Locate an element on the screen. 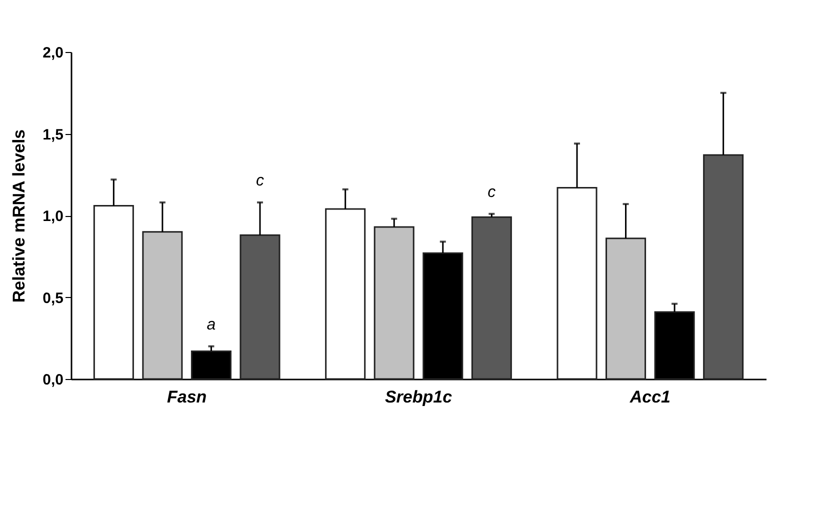 This screenshot has height=517, width=827. y-tick-label: 1,5 is located at coordinates (53, 135).